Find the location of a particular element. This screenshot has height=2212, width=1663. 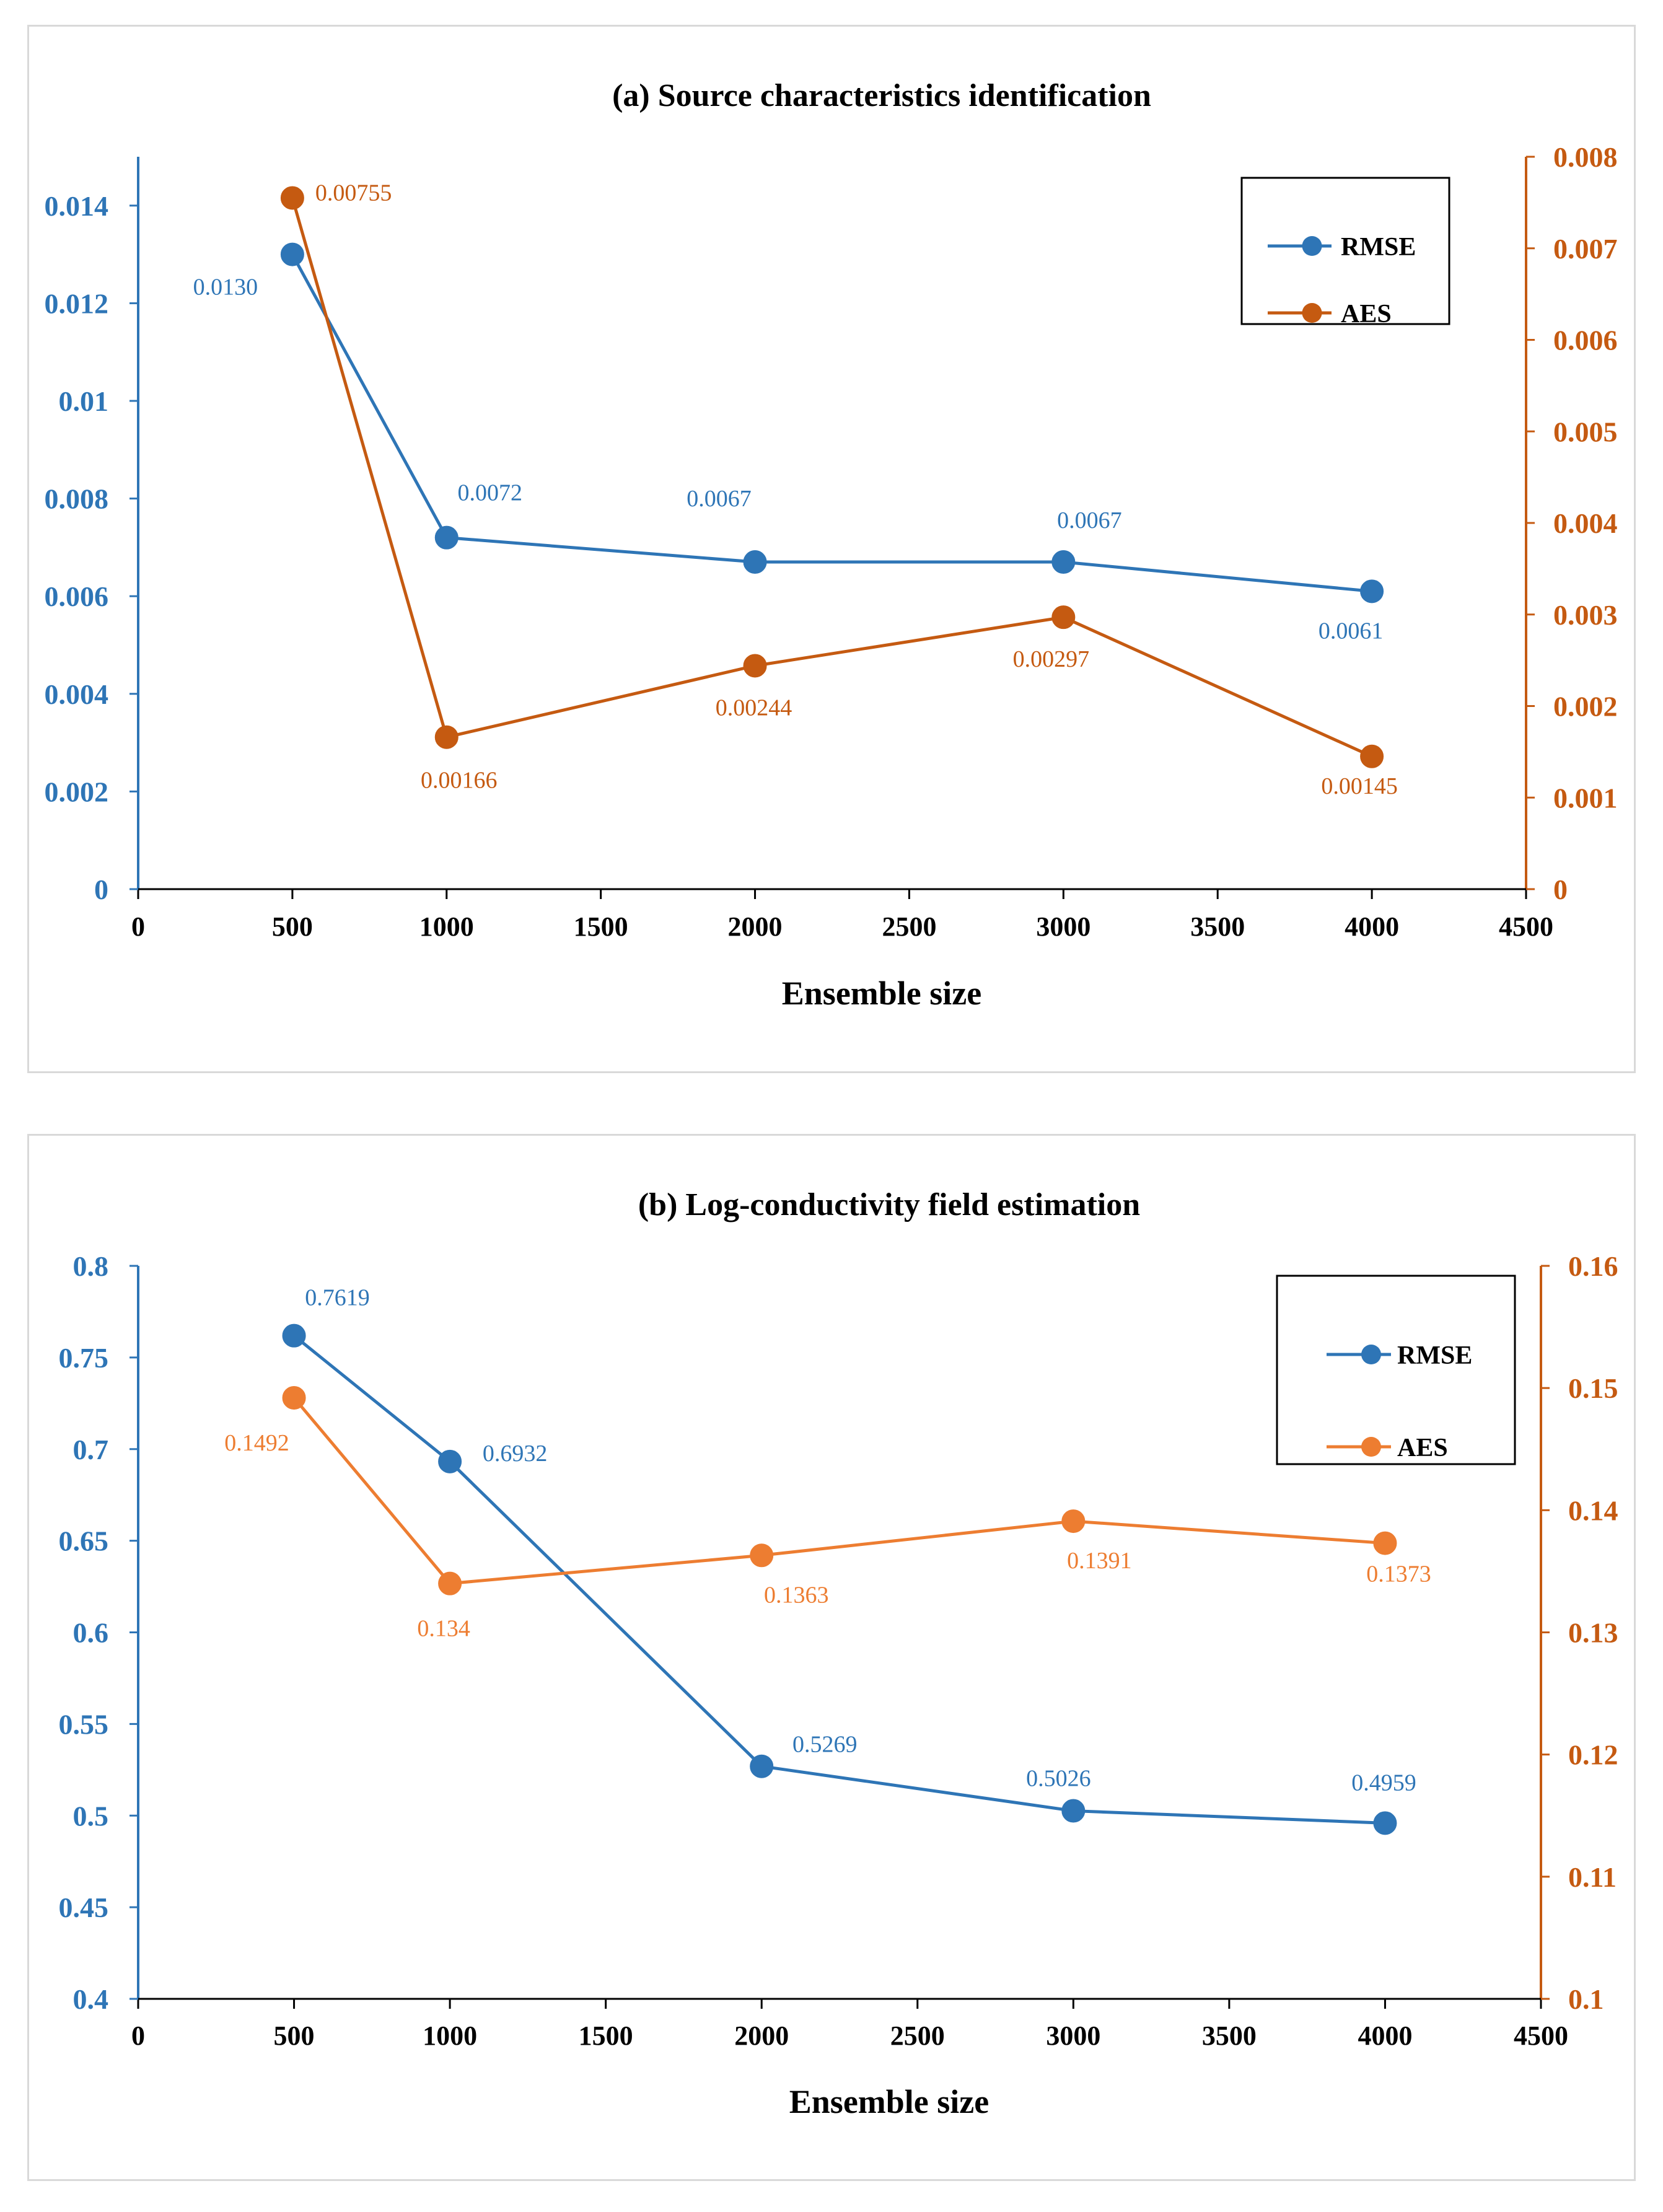

data-label-rmse: 0.0130 is located at coordinates (225, 287).